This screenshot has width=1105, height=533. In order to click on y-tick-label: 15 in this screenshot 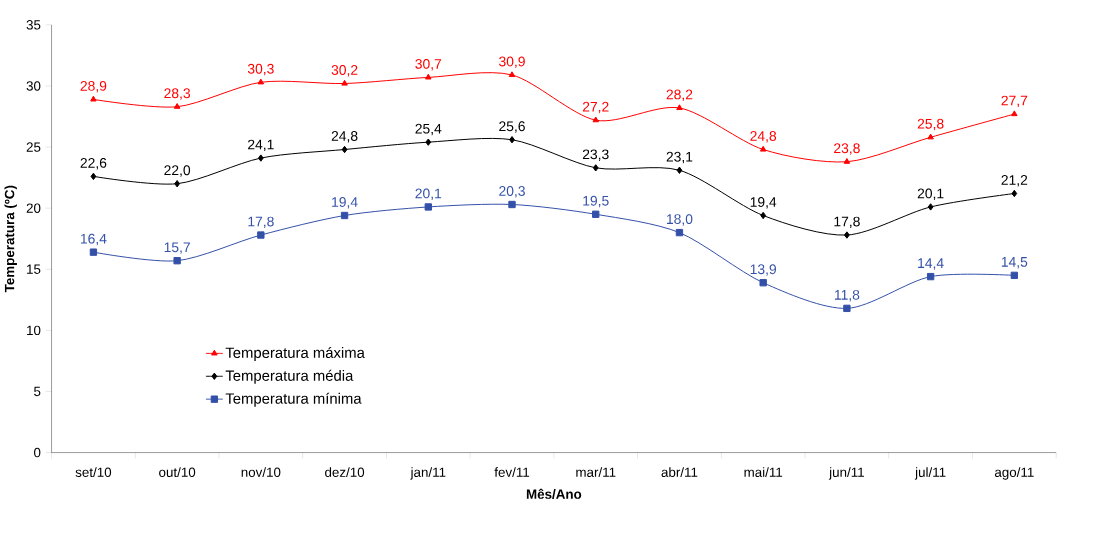, I will do `click(34, 269)`.